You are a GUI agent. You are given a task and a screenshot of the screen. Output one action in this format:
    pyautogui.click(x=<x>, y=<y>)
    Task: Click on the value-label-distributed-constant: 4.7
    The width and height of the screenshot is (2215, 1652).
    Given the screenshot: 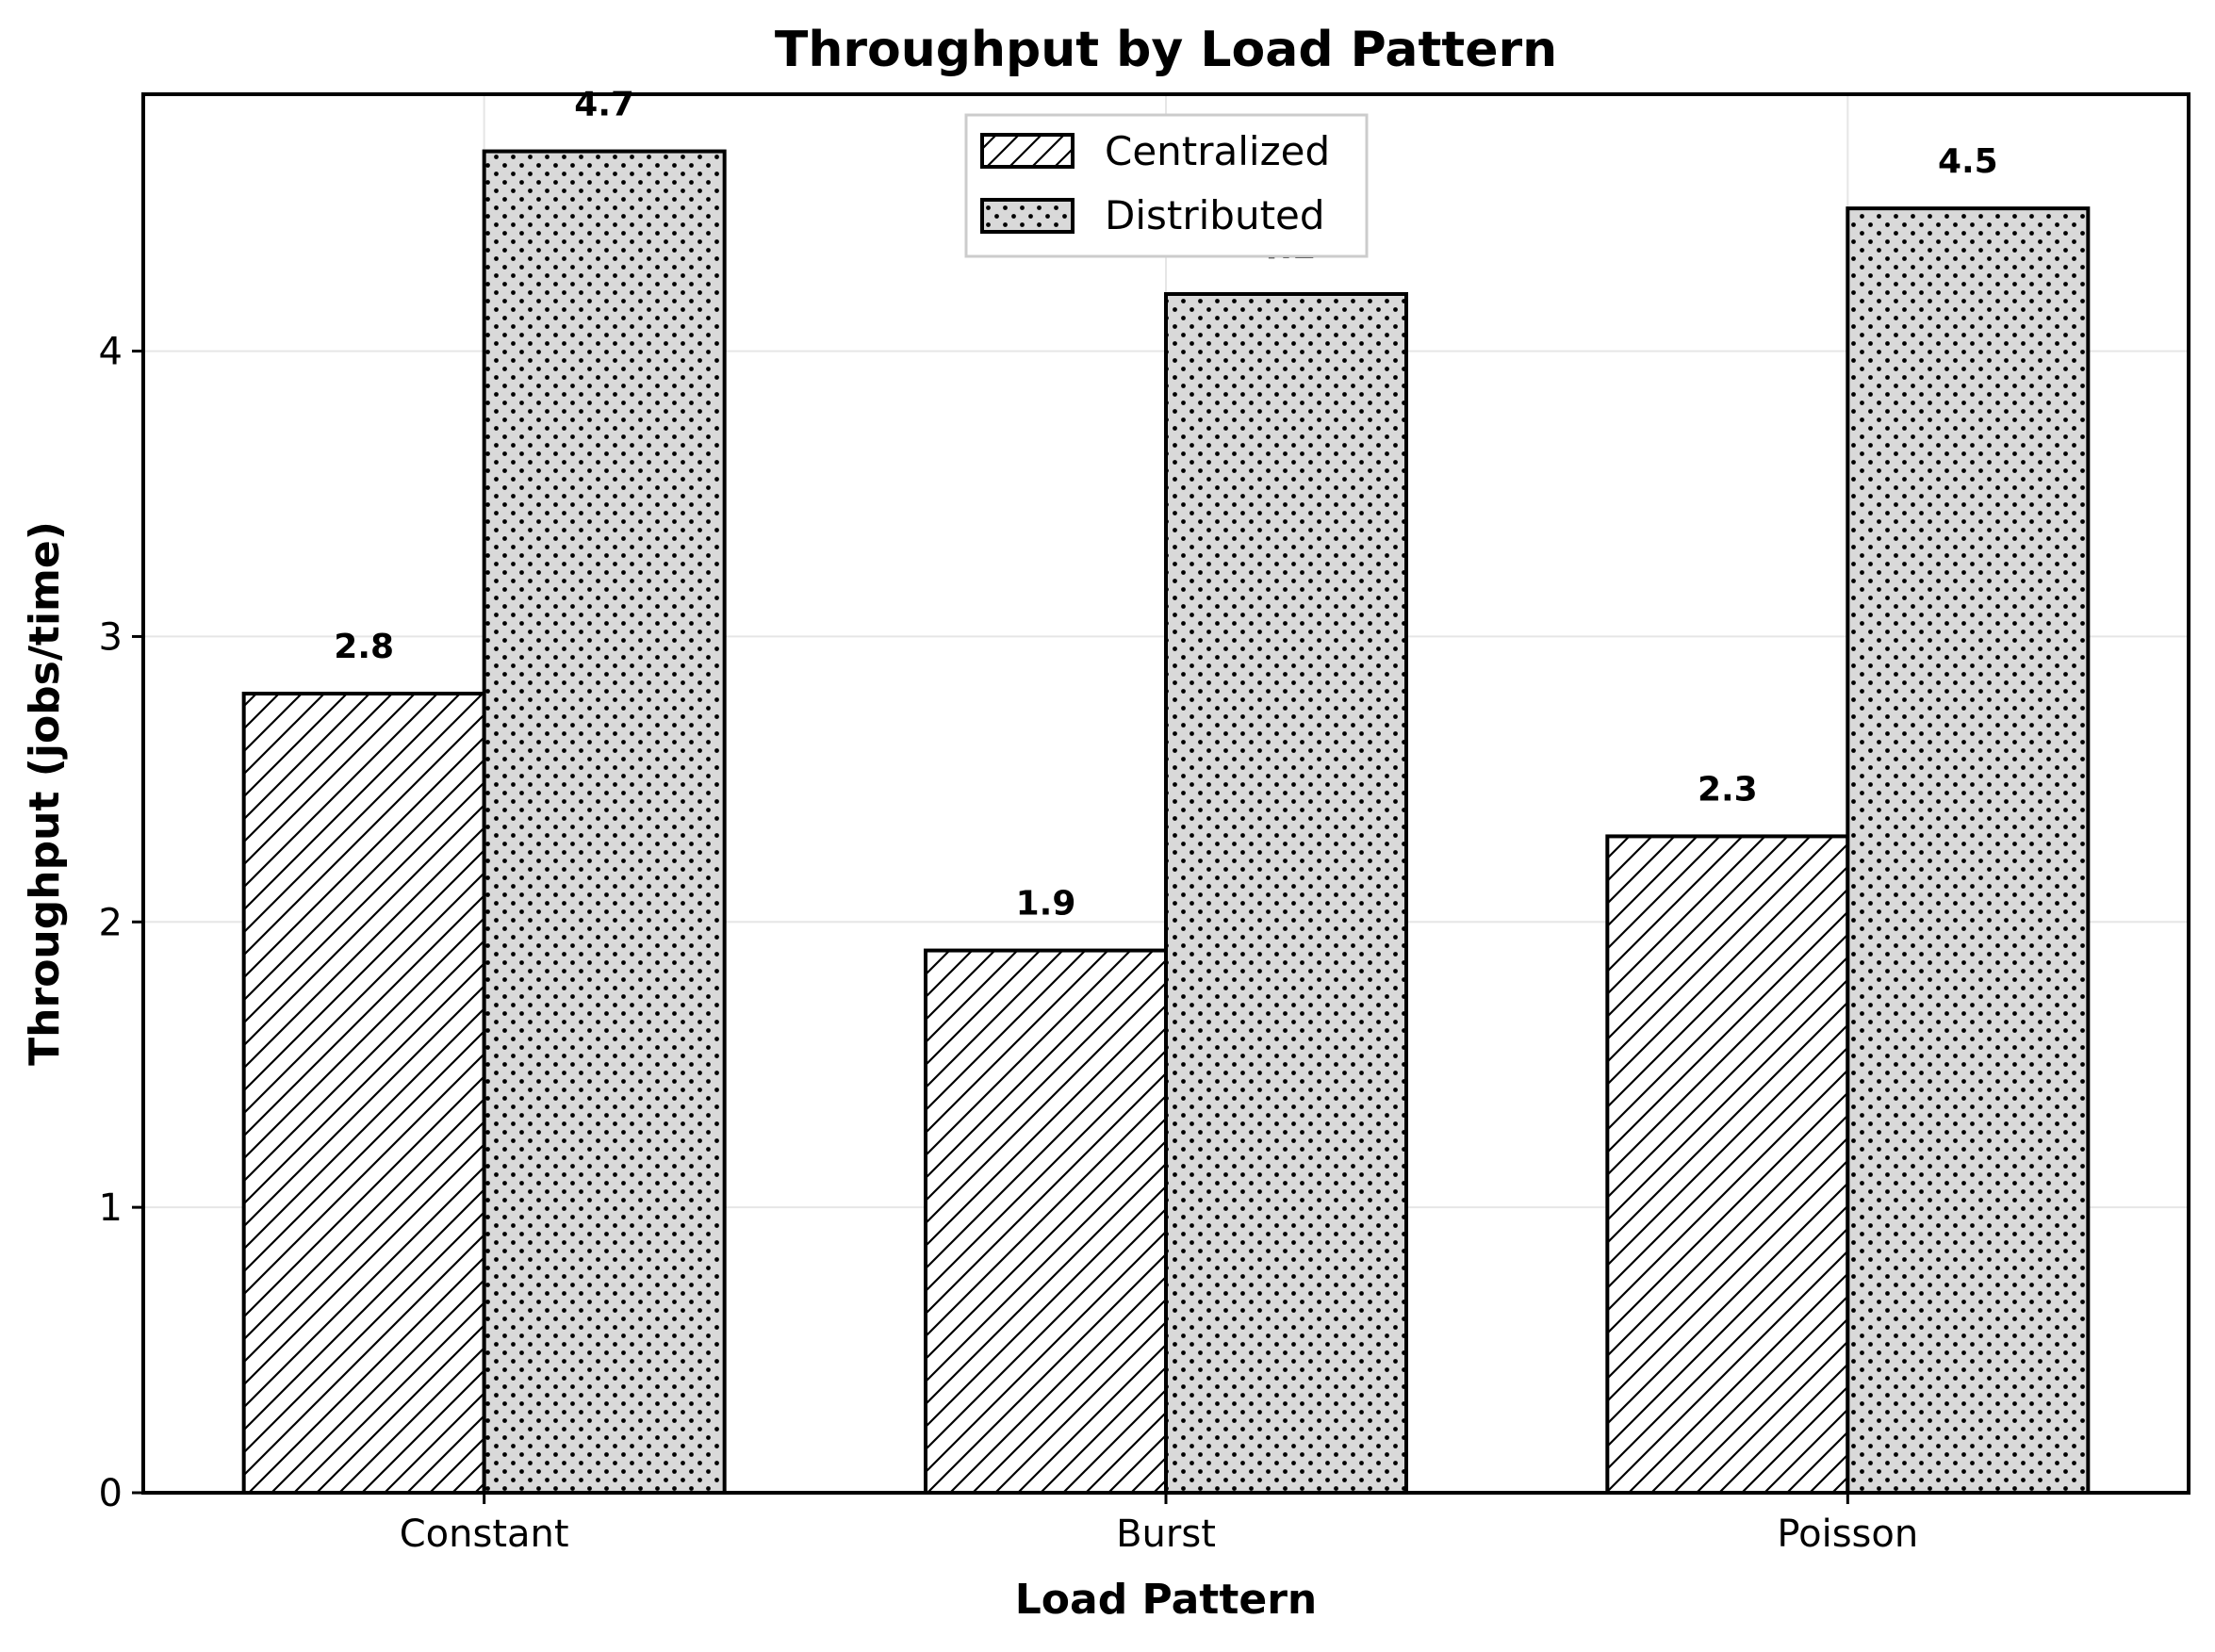 What is the action you would take?
    pyautogui.click(x=604, y=105)
    